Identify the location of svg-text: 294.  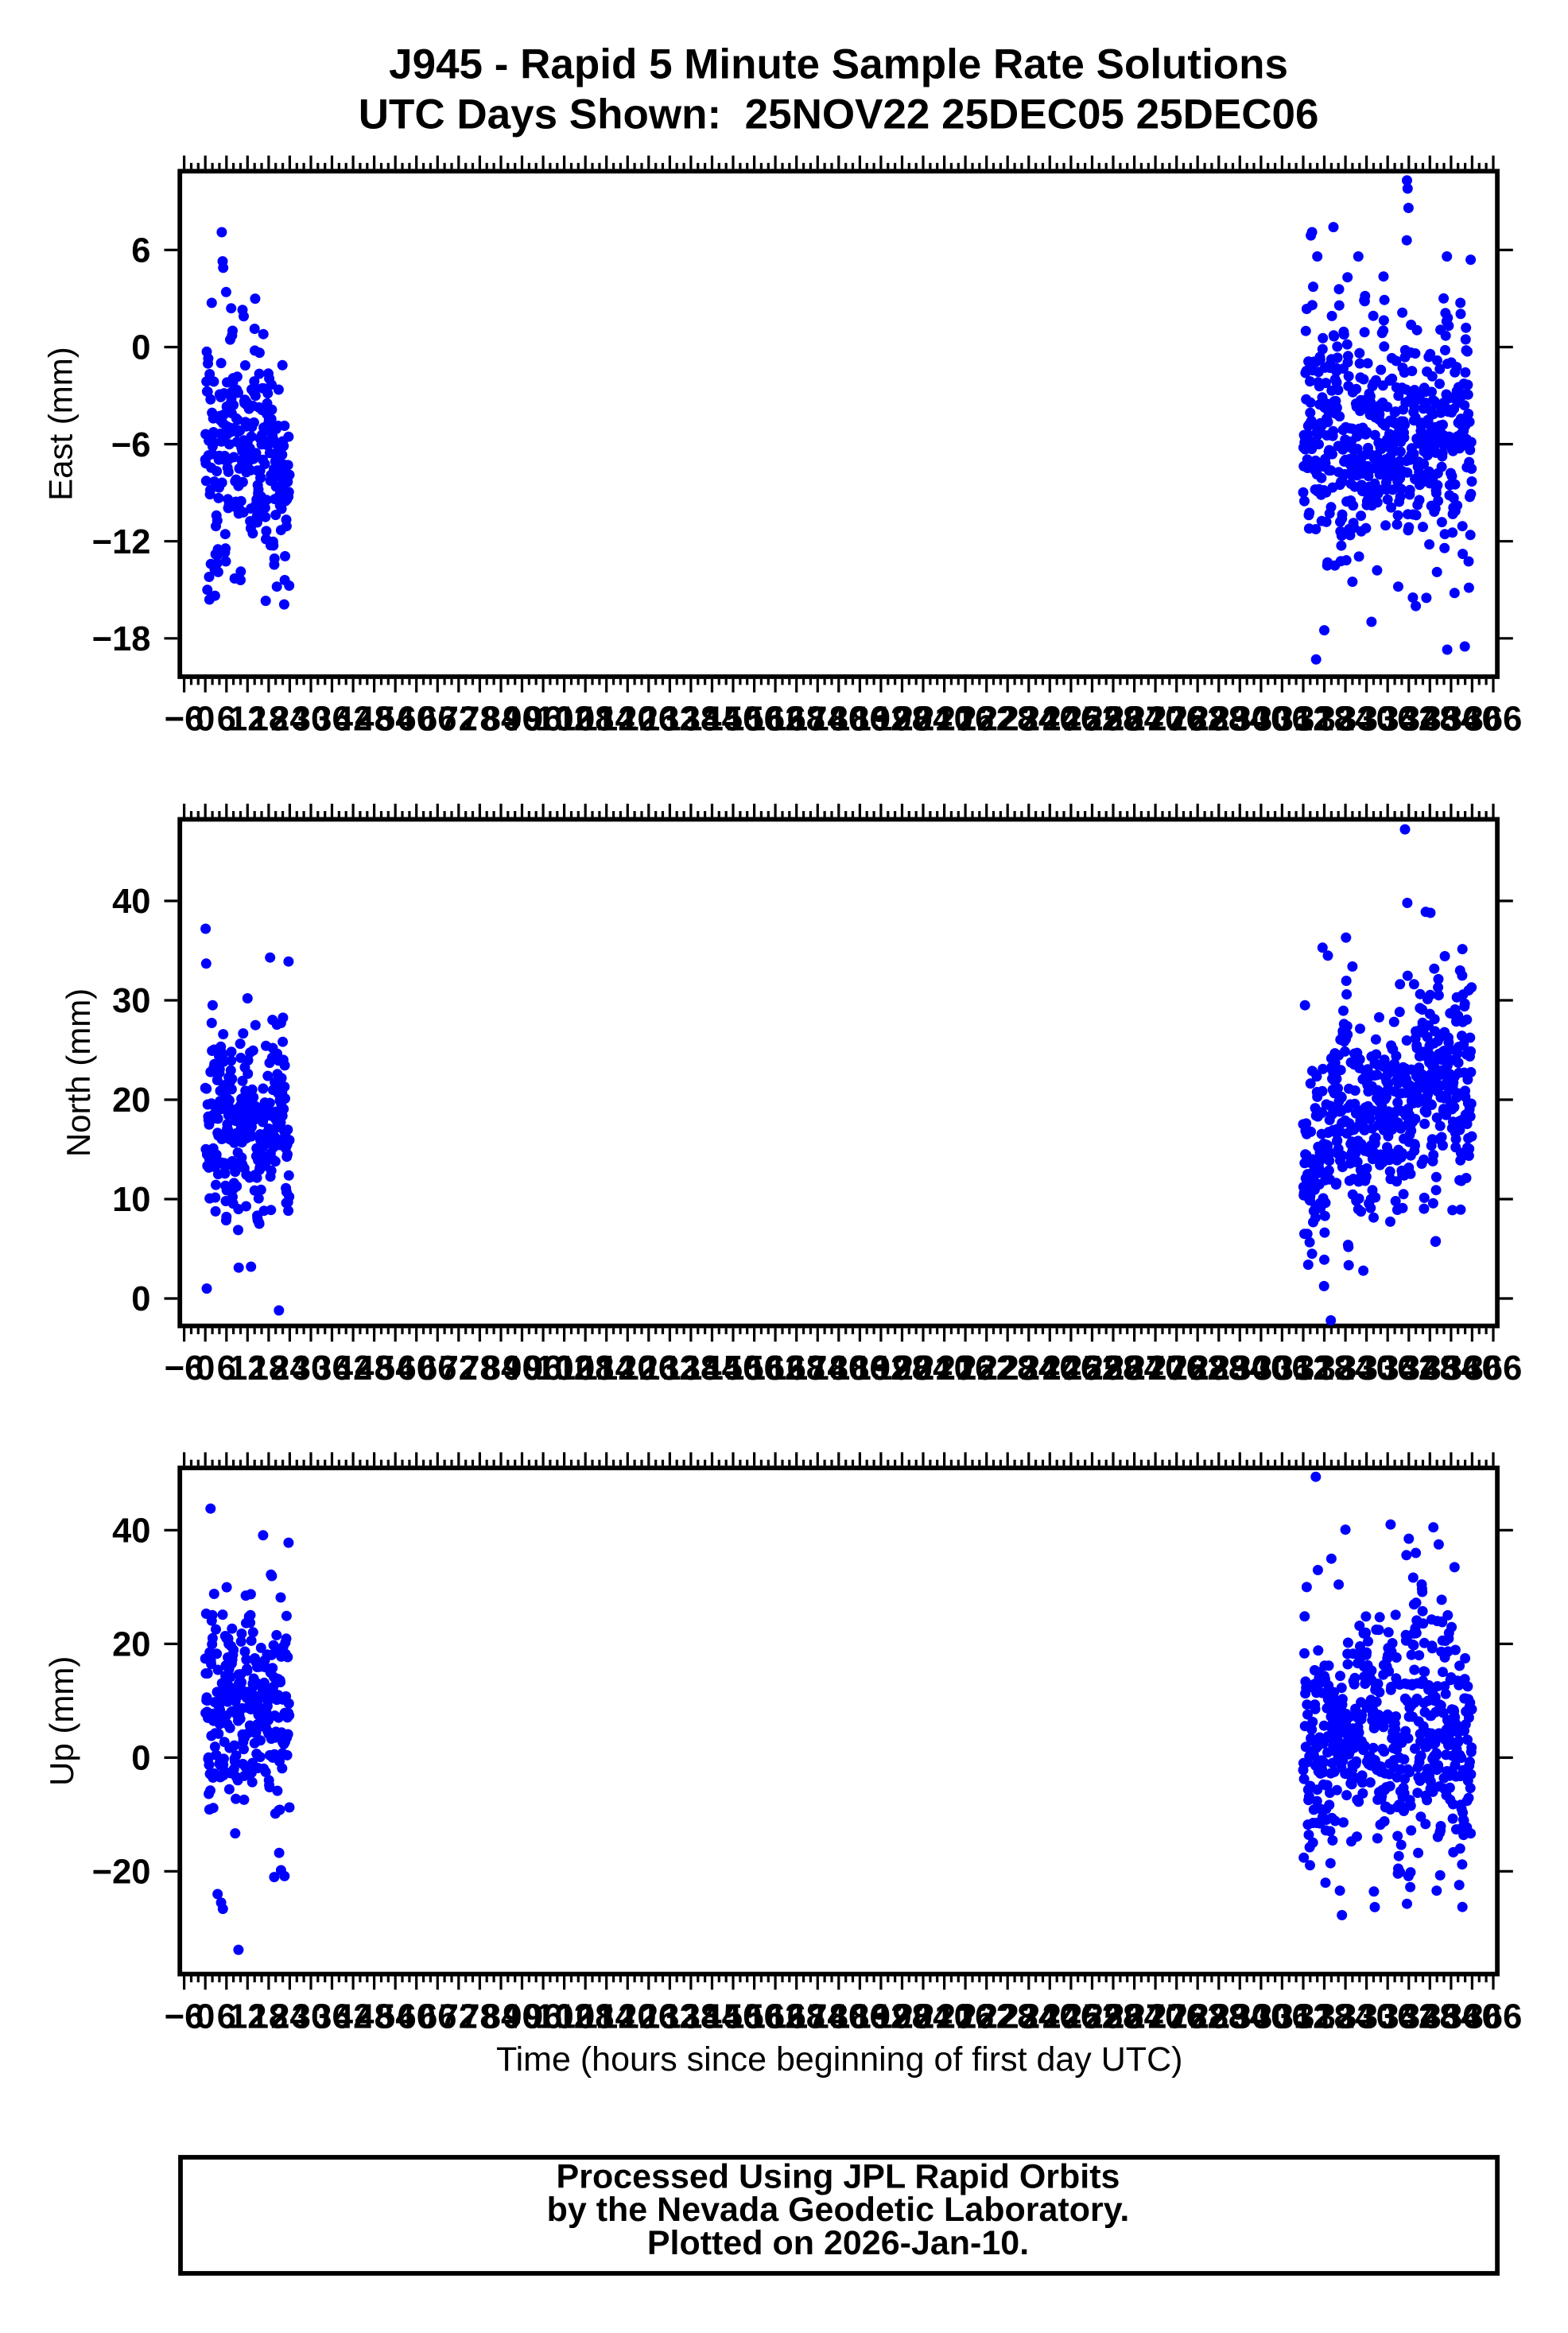
(1240, 1368).